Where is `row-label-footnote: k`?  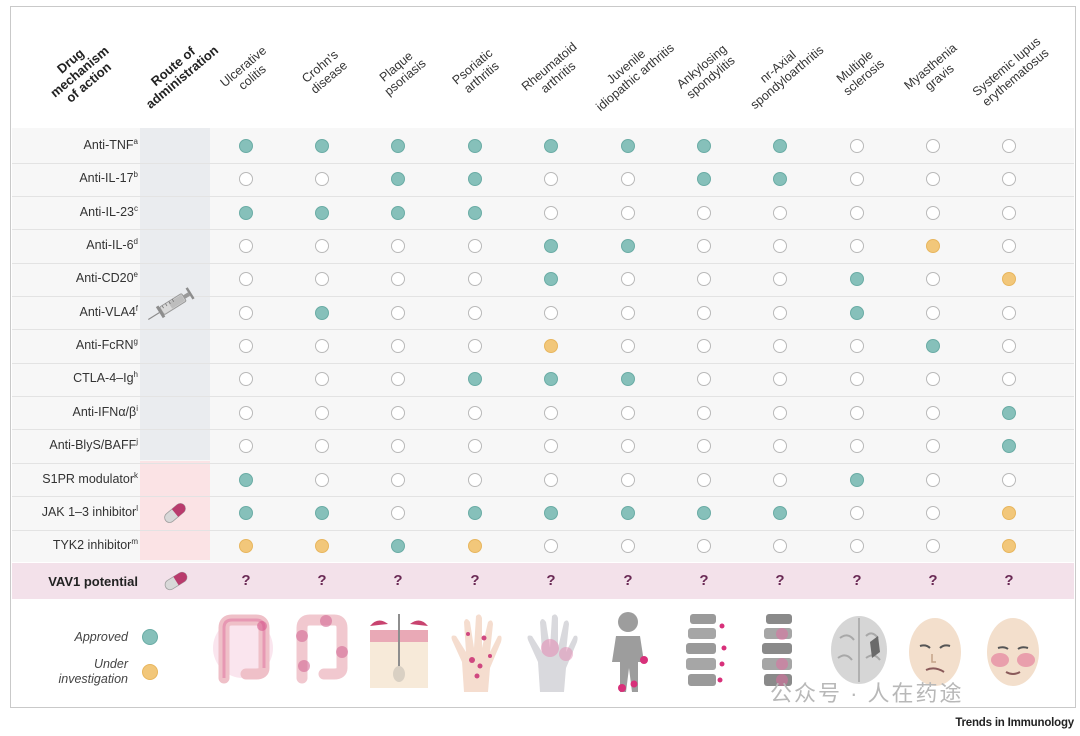
row-label-footnote: k is located at coordinates (136, 475).